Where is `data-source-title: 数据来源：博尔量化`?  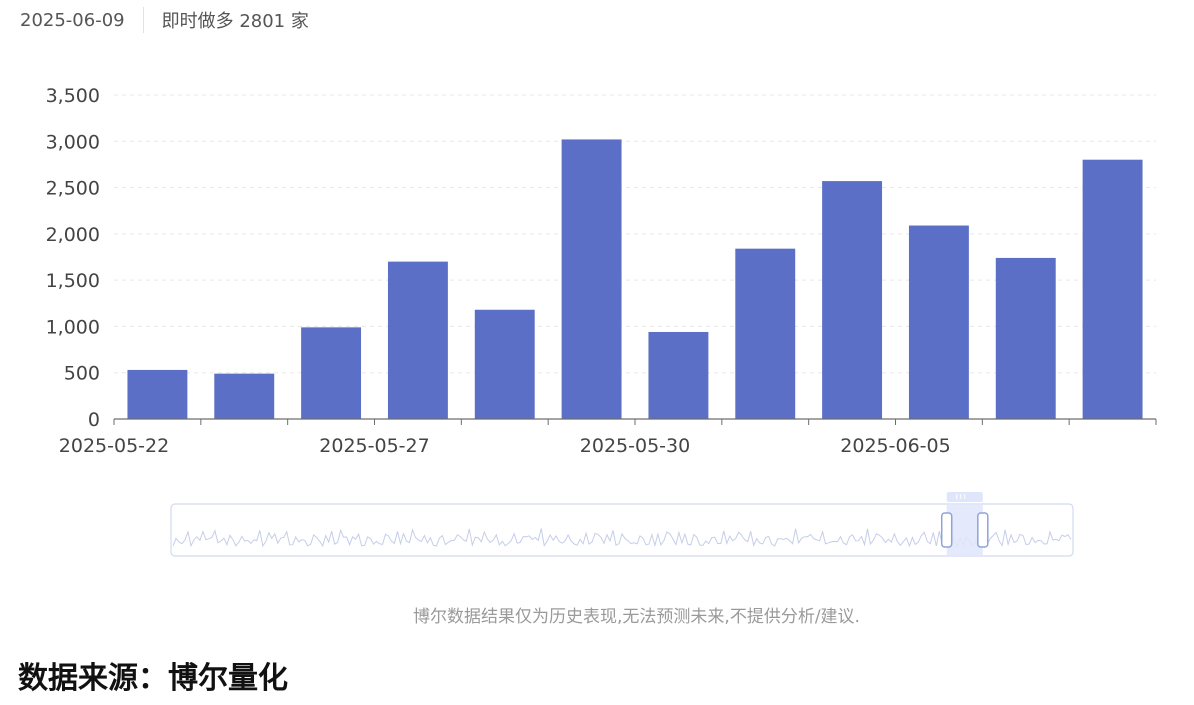
data-source-title: 数据来源：博尔量化 is located at coordinates (153, 678).